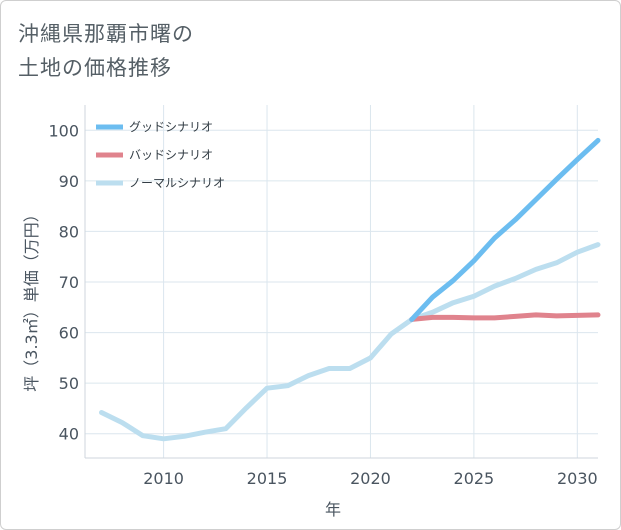  I want to click on y-tick-label: 60, so click(69, 333).